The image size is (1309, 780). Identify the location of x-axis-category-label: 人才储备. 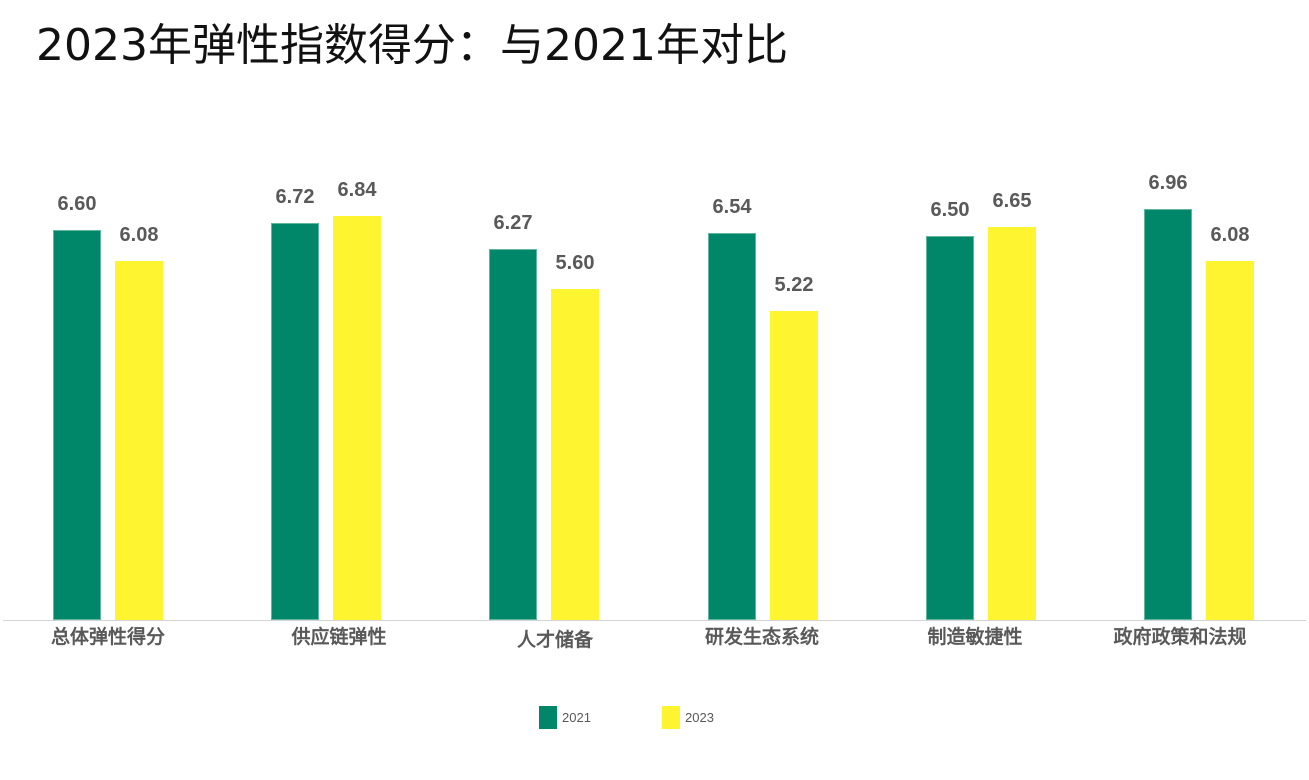
(554, 640).